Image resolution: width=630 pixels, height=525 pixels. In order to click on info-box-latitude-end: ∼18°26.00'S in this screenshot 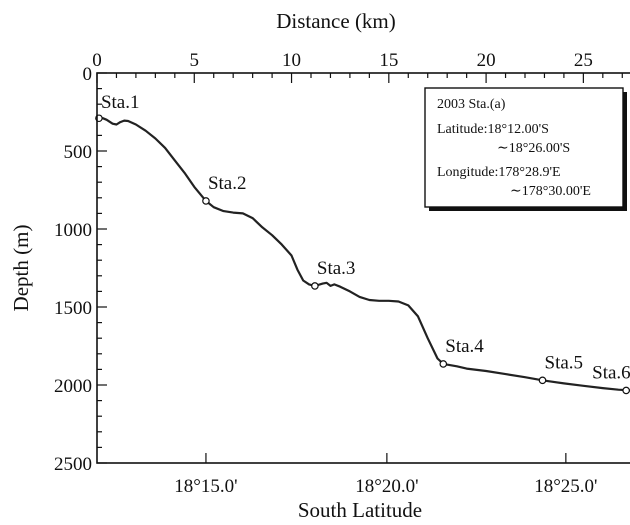, I will do `click(533, 148)`.